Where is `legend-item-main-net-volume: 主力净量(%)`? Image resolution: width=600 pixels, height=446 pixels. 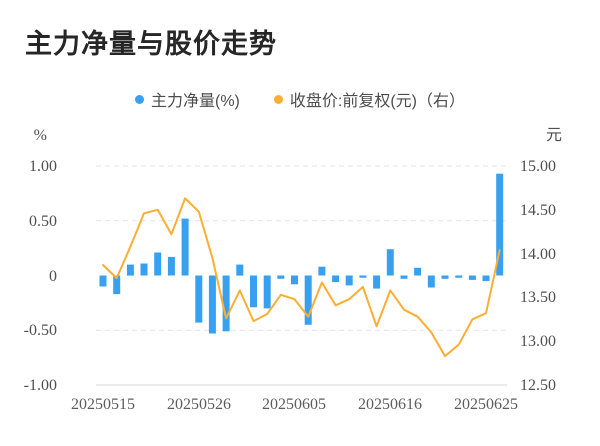 legend-item-main-net-volume: 主力净量(%) is located at coordinates (187, 99).